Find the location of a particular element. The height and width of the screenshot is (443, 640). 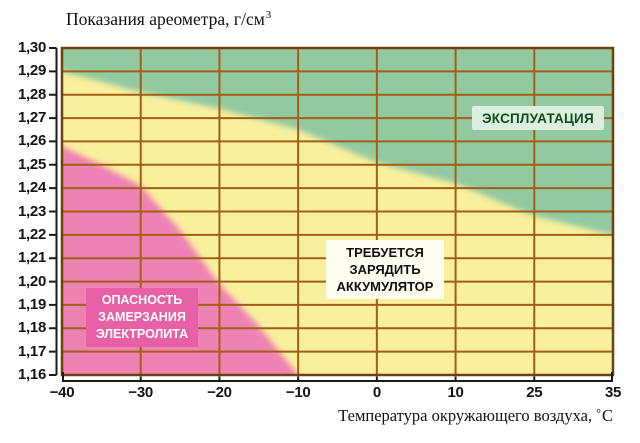

x-tick-label: −30 is located at coordinates (140, 392).